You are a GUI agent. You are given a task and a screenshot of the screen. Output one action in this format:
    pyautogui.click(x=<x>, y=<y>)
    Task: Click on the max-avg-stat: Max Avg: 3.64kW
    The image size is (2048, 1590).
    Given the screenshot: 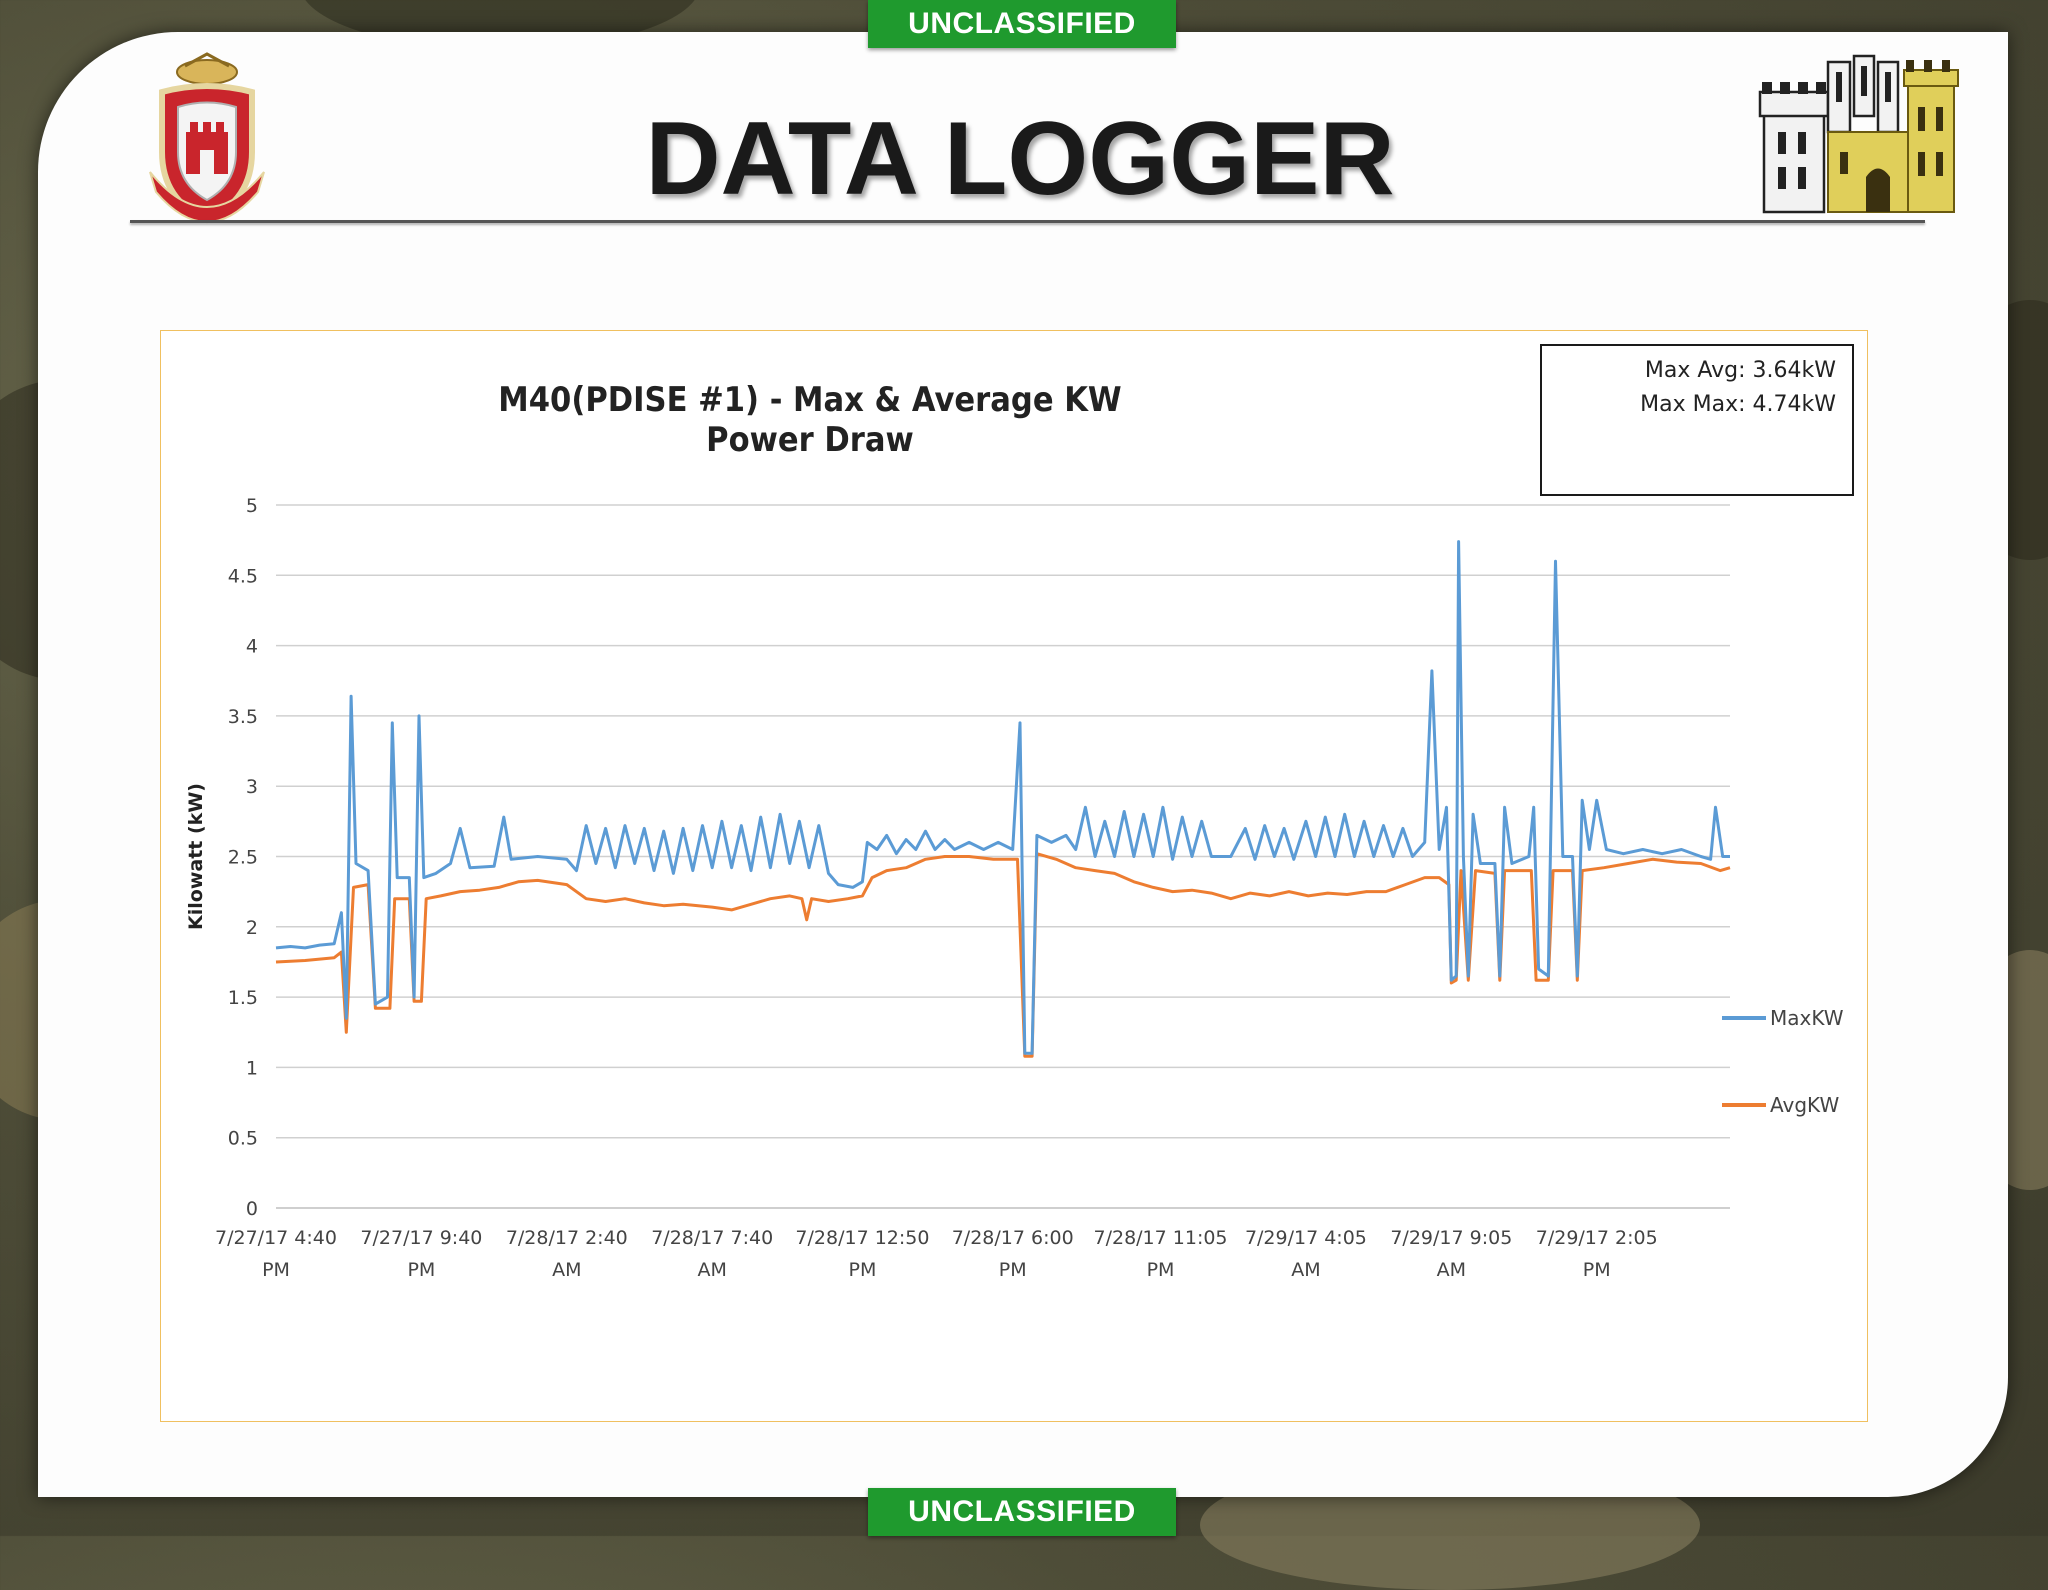 What is the action you would take?
    pyautogui.click(x=1740, y=370)
    